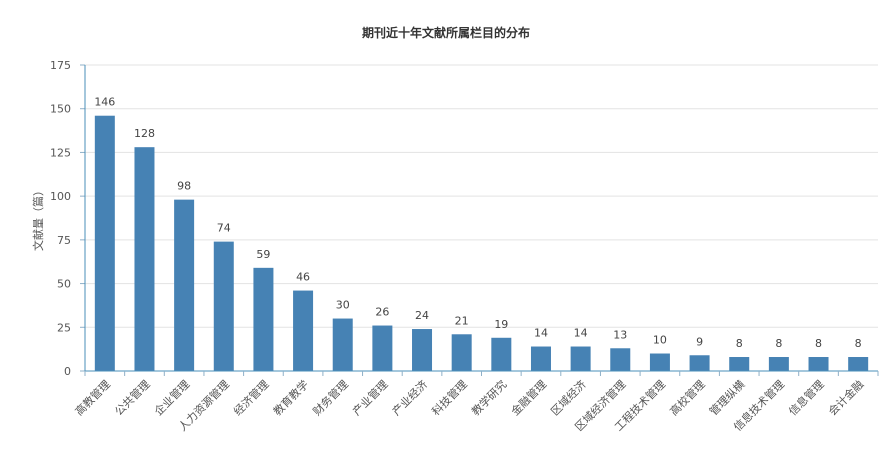  Describe the element at coordinates (60, 196) in the screenshot. I see `y-tick-label: 100` at that location.